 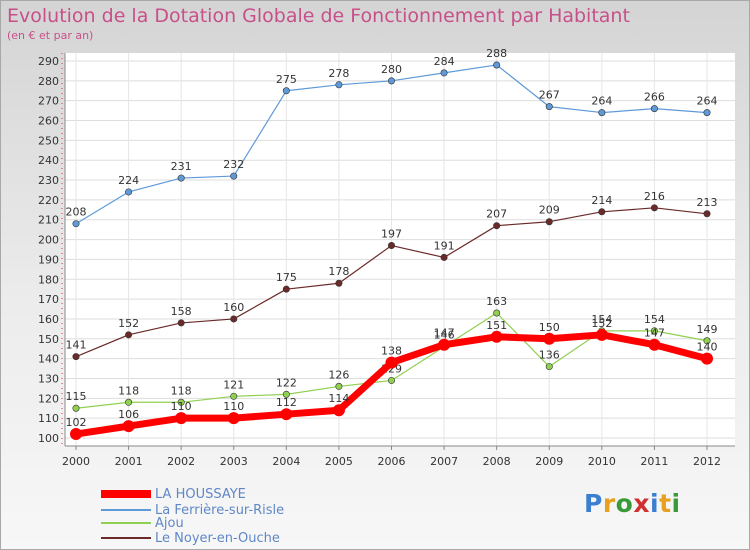 I want to click on data-label-la-houssaye: 151, so click(x=496, y=325).